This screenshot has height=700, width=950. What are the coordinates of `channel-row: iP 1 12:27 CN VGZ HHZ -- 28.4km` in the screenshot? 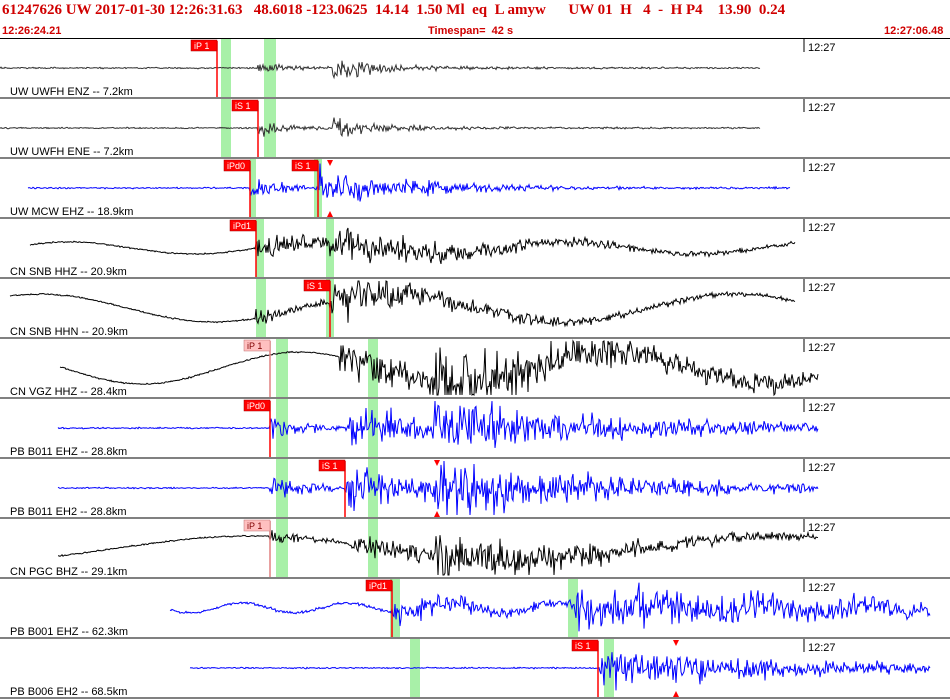 It's located at (475, 369).